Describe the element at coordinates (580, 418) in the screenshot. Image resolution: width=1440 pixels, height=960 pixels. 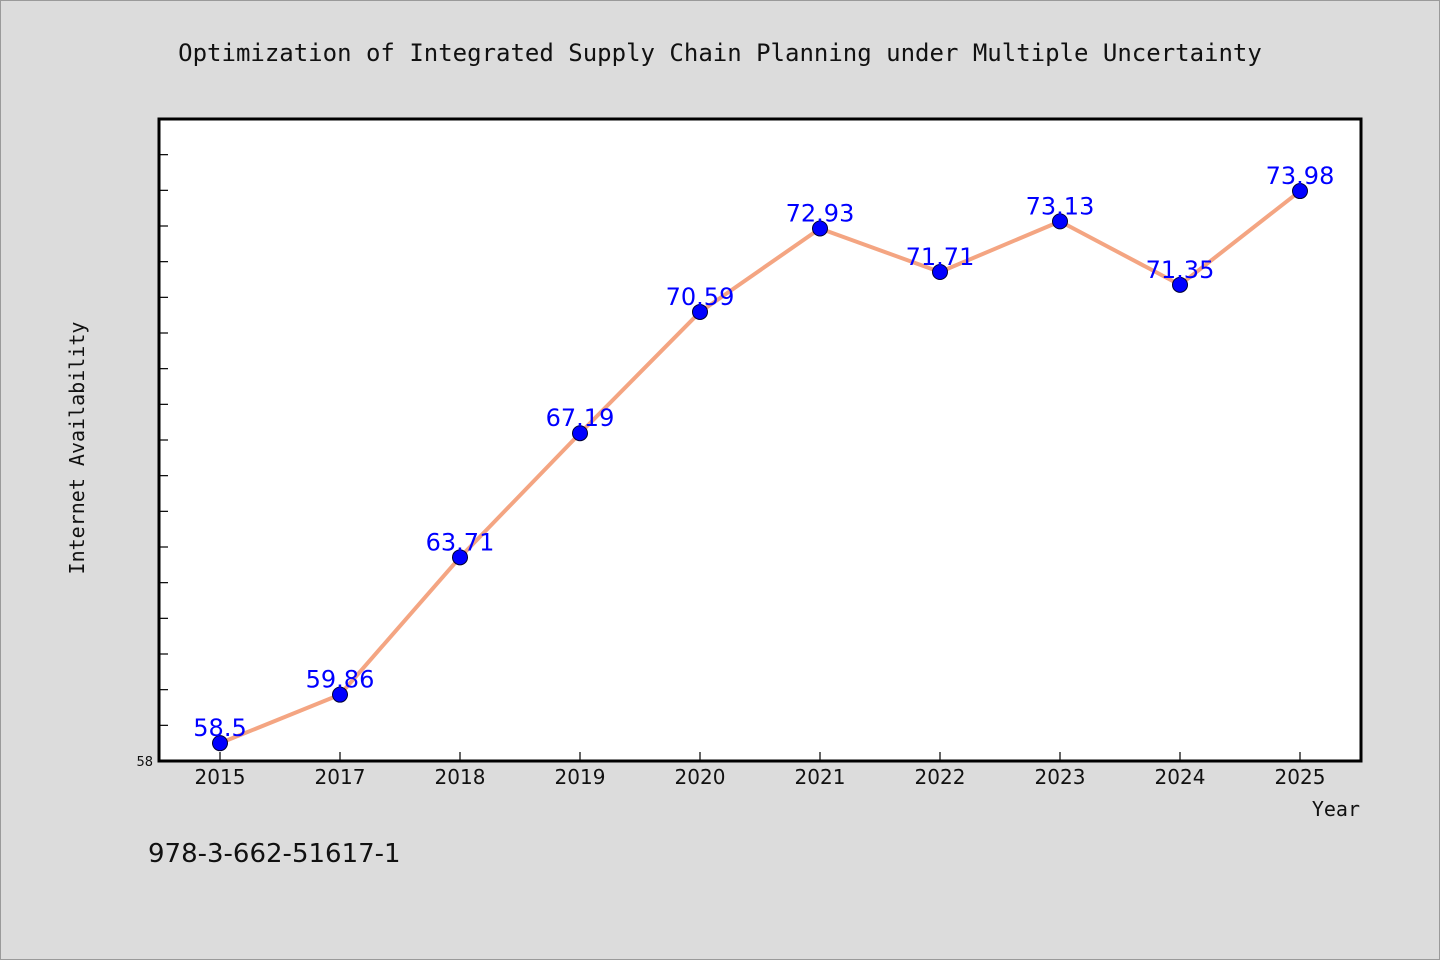
I see `data-value-label: 67.19` at that location.